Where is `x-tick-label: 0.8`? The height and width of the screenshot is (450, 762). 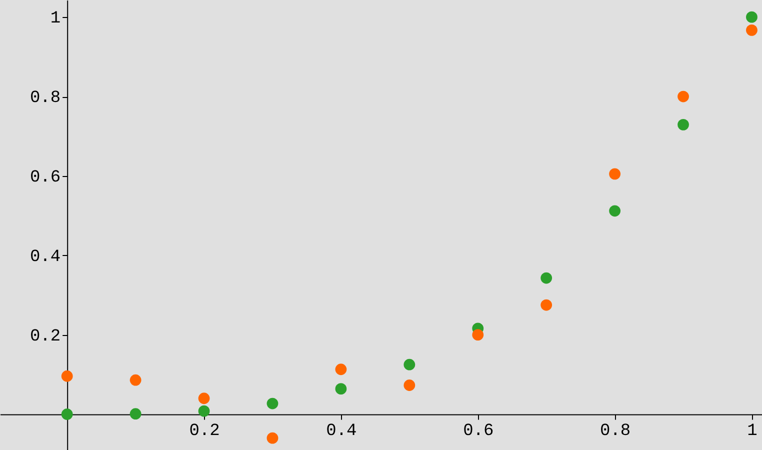 x-tick-label: 0.8 is located at coordinates (615, 431).